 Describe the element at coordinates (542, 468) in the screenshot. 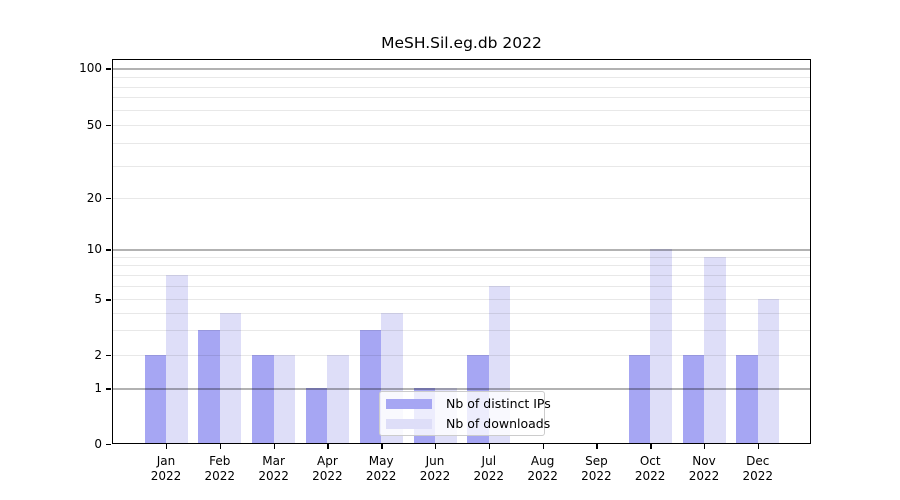

I see `x-tick-label-aug: Aug 2022` at that location.